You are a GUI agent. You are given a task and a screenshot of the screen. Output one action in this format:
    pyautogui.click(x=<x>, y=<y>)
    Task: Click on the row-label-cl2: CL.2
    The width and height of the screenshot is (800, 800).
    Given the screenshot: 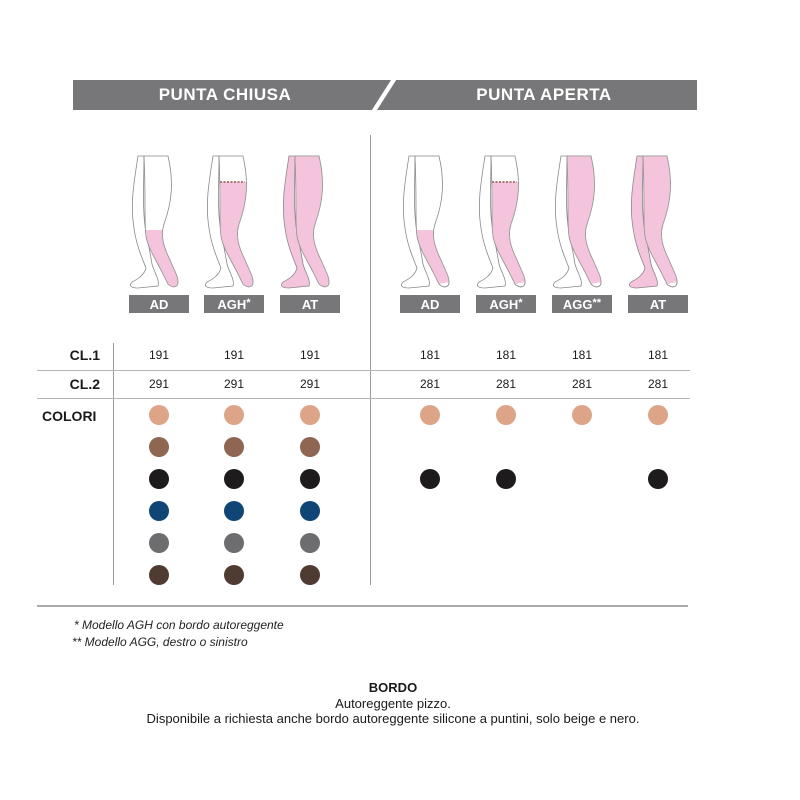 What is the action you would take?
    pyautogui.click(x=84, y=384)
    